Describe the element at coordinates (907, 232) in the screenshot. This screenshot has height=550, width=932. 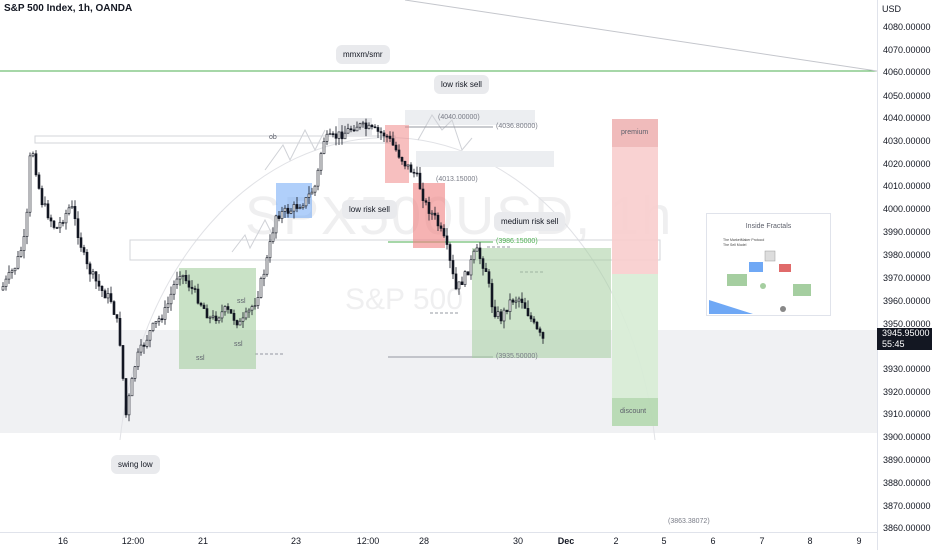
I see `price-label: 3990.00000` at that location.